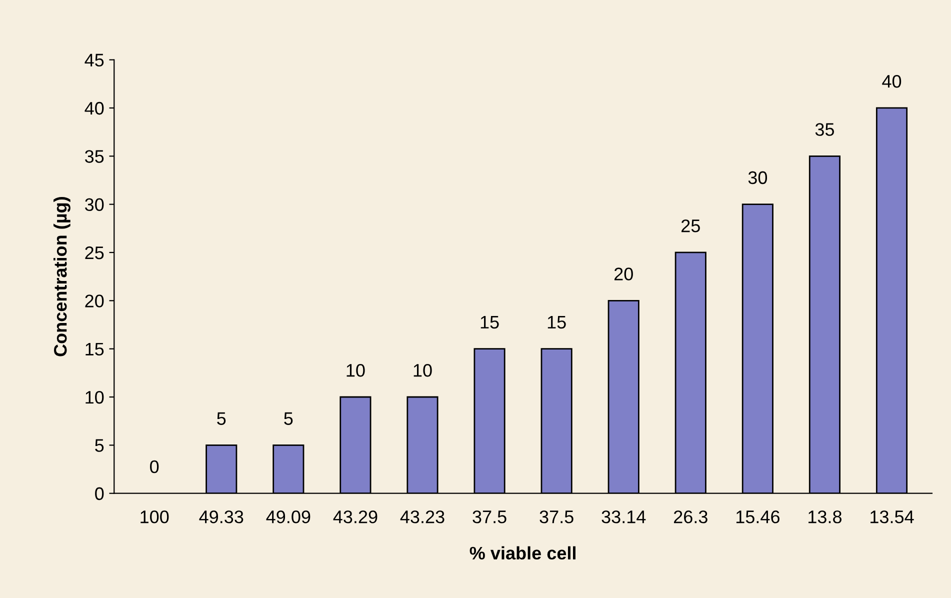  Describe the element at coordinates (824, 129) in the screenshot. I see `data-label: 35` at that location.